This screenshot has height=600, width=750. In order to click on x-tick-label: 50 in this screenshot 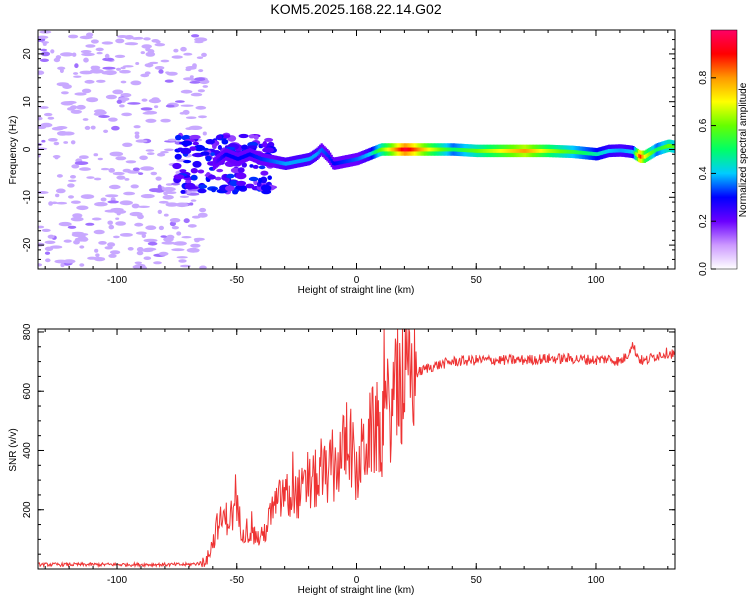, I will do `click(477, 280)`.